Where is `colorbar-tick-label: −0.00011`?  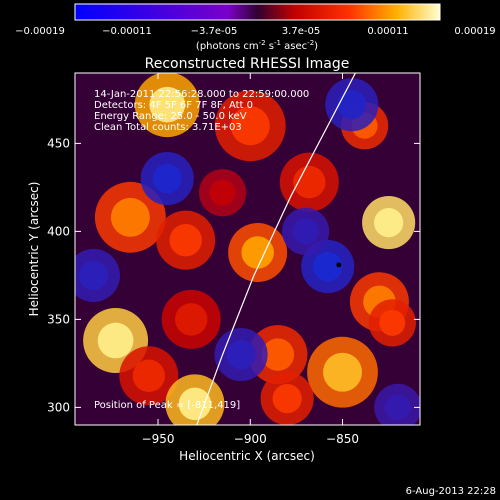
colorbar-tick-label: −0.00011 is located at coordinates (127, 31).